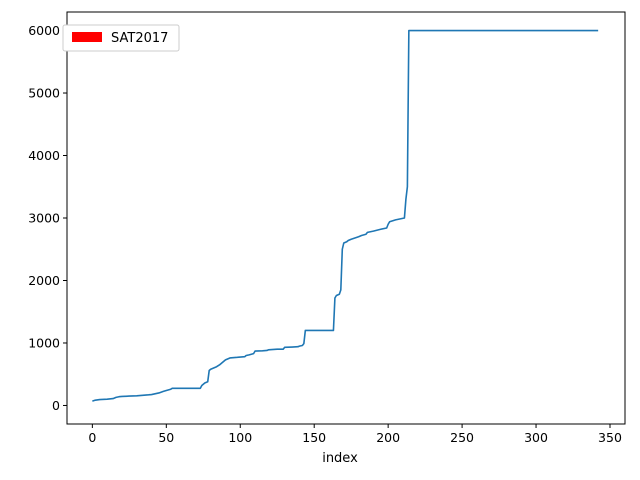 This screenshot has width=640, height=480. What do you see at coordinates (92, 437) in the screenshot?
I see `x-tick-label-0: 0` at bounding box center [92, 437].